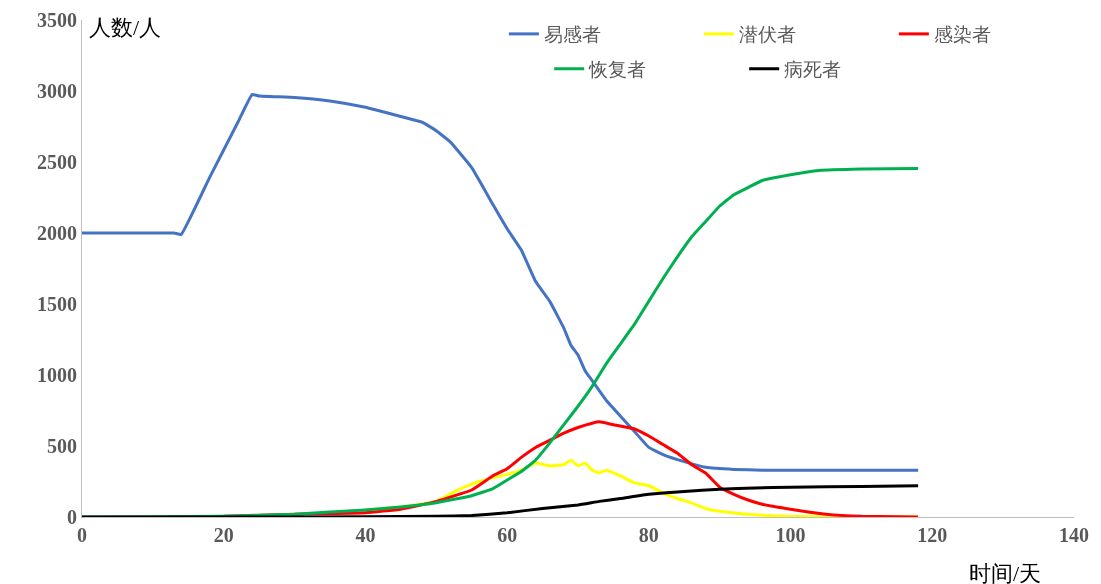 The height and width of the screenshot is (584, 1101). I want to click on legend-label: 感染者, so click(962, 34).